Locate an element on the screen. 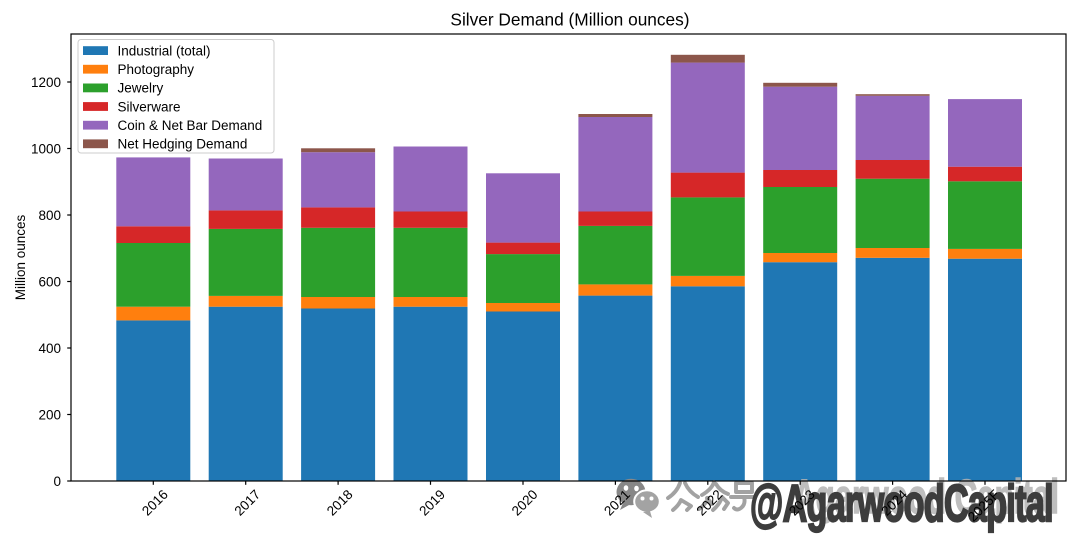 This screenshot has width=1080, height=545. svg-text: Industrial (total) is located at coordinates (164, 50).